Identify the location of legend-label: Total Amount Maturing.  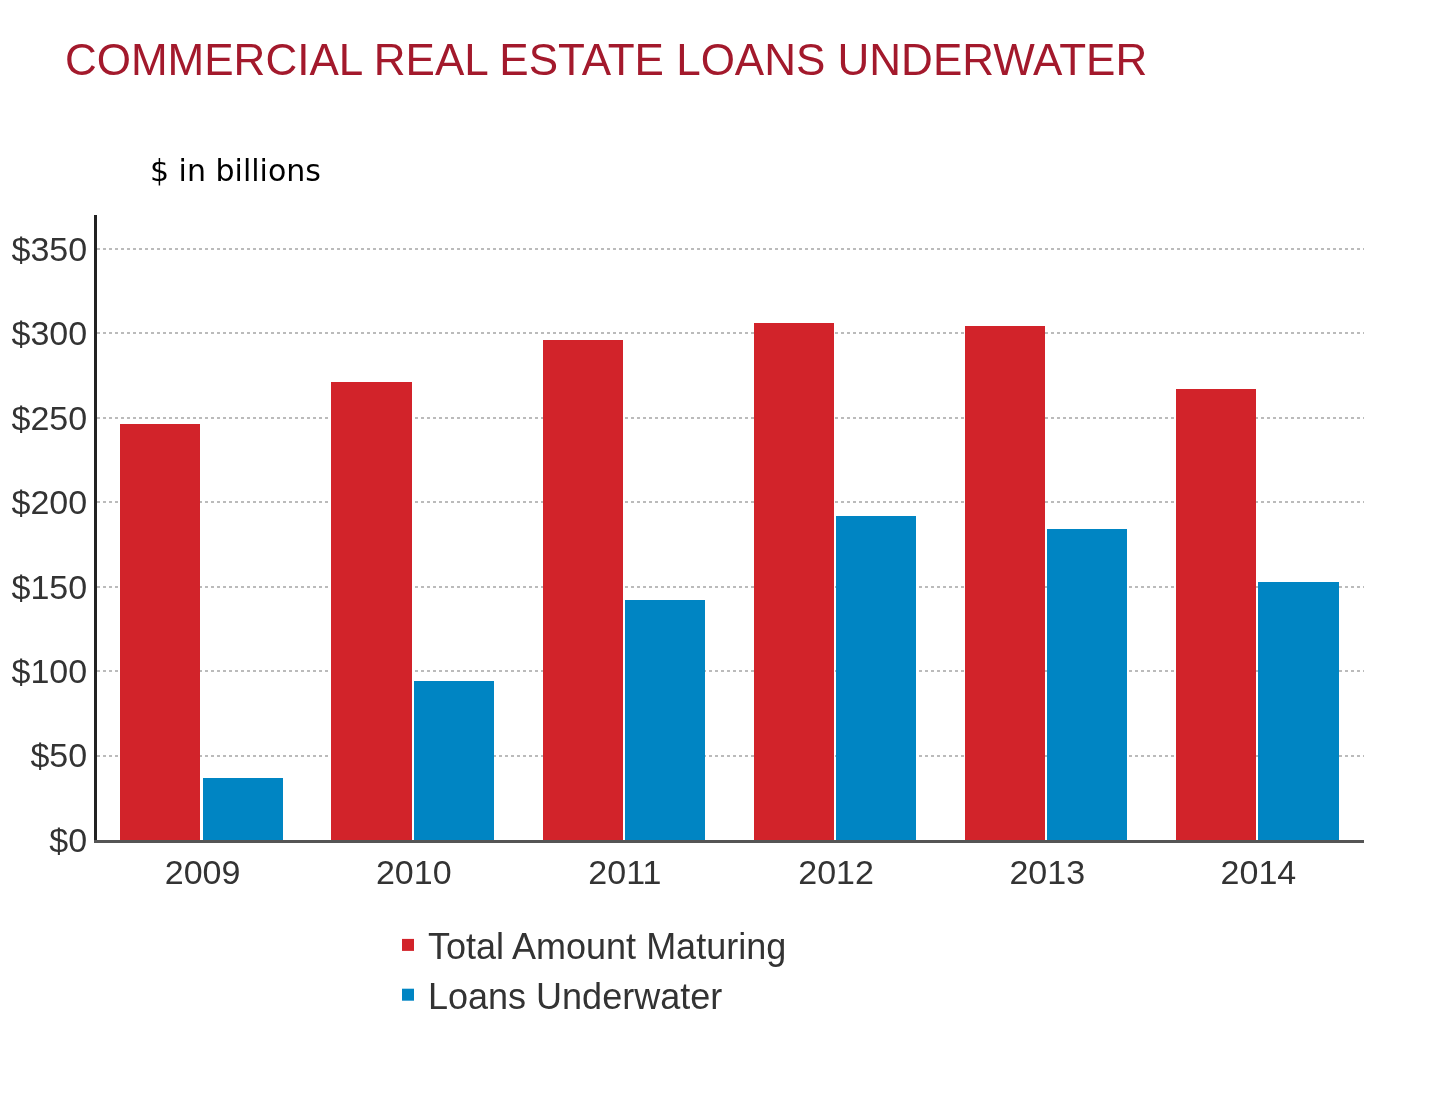
(607, 946).